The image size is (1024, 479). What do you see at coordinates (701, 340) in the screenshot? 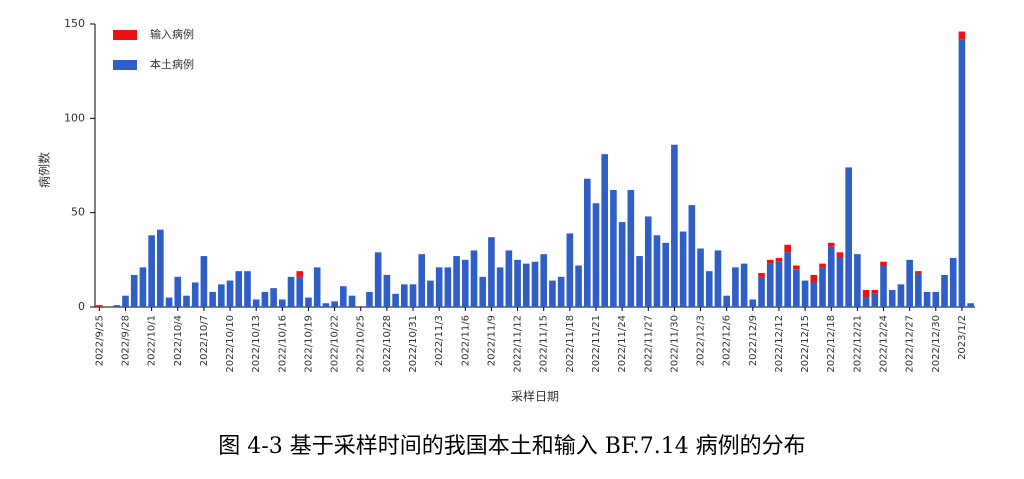
I see `x-tick-label: 2022/12/3` at bounding box center [701, 340].